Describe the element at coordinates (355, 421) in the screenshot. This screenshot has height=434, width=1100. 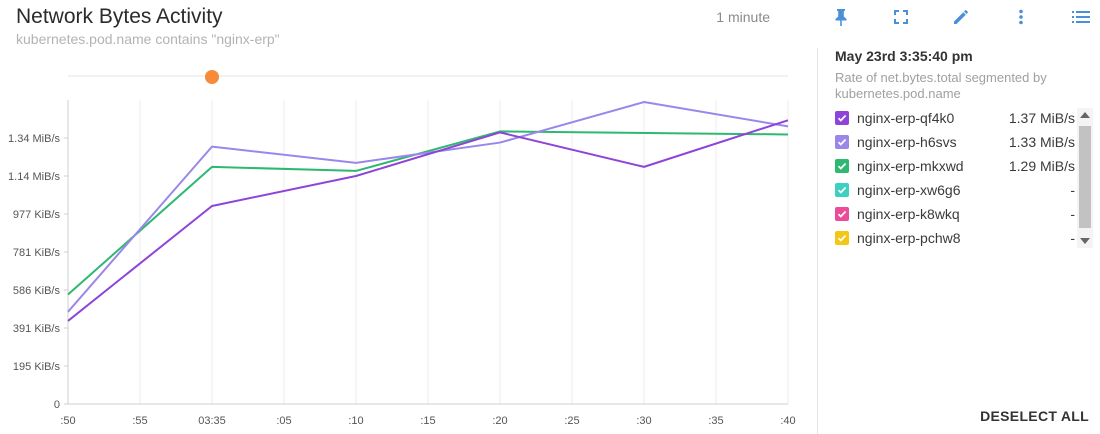
I see `x-tick-label: :10` at that location.